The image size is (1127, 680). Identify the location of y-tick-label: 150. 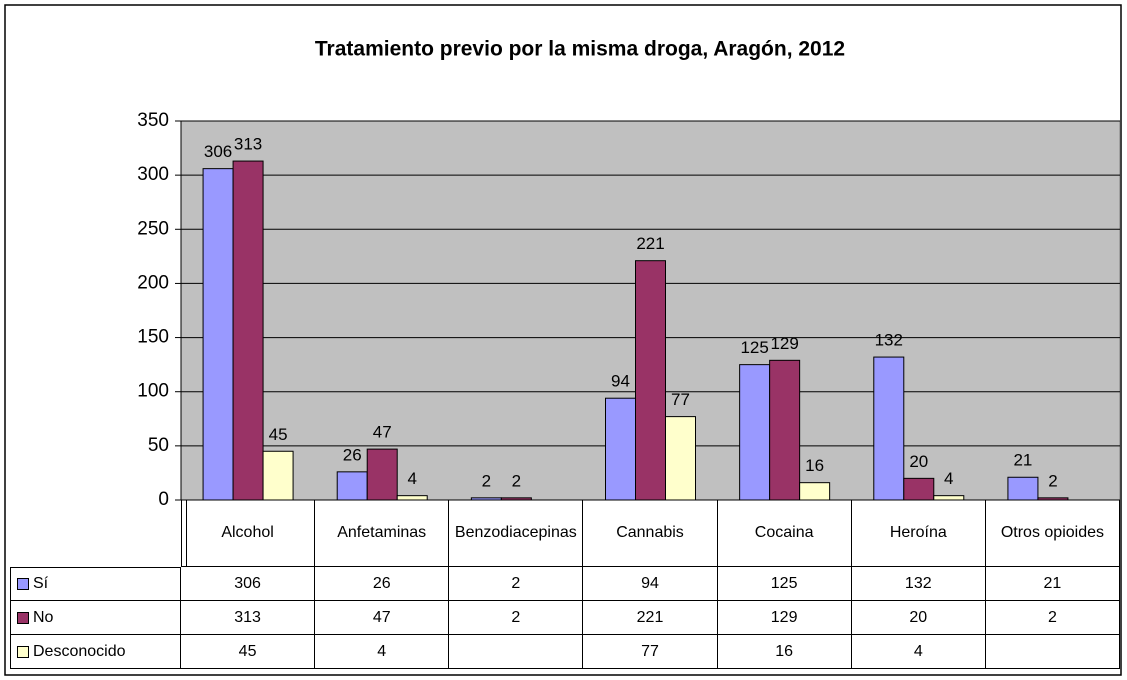
(153, 337).